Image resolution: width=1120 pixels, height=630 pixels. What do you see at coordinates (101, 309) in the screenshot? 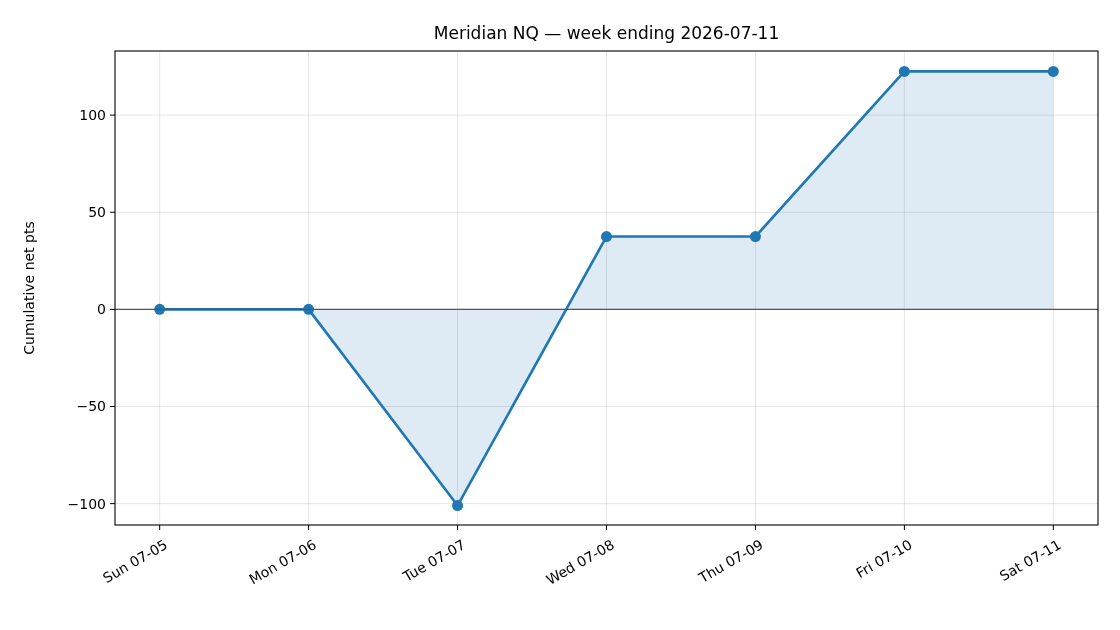
I see `y-tick-label: 0` at bounding box center [101, 309].